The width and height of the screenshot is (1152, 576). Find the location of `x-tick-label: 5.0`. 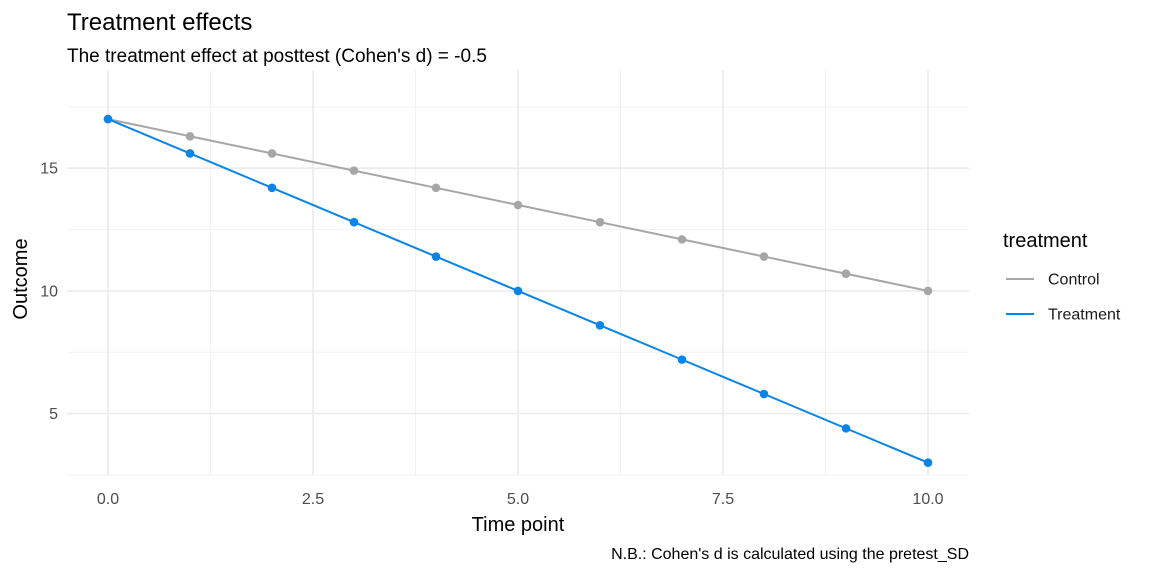

x-tick-label: 5.0 is located at coordinates (518, 499).